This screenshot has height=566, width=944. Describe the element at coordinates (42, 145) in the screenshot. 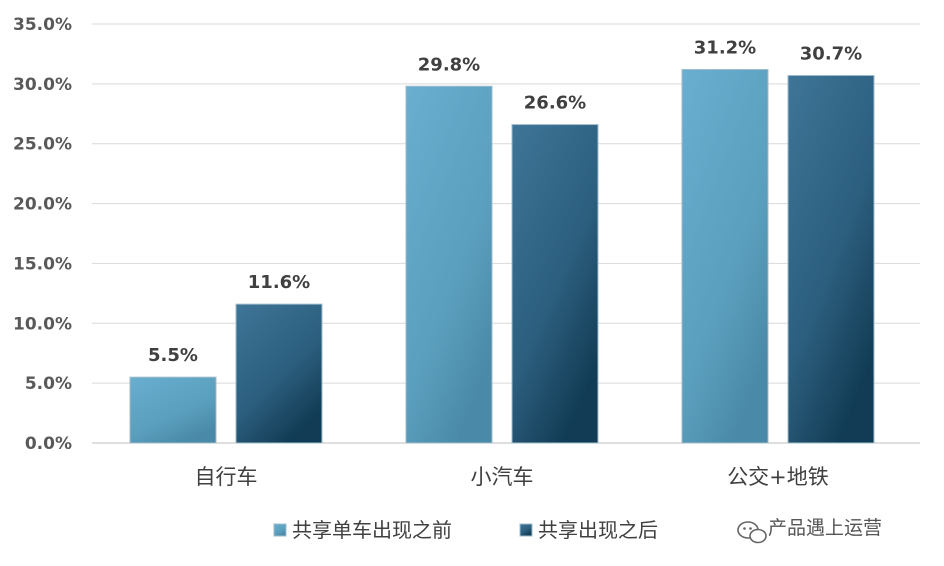

I see `y-tick-label: 25.0%` at that location.